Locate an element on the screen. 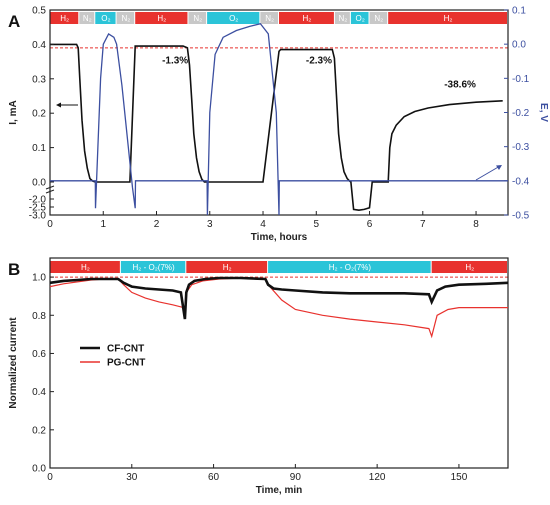 This screenshot has width=550, height=505. x-tick-label: 3 is located at coordinates (210, 224).